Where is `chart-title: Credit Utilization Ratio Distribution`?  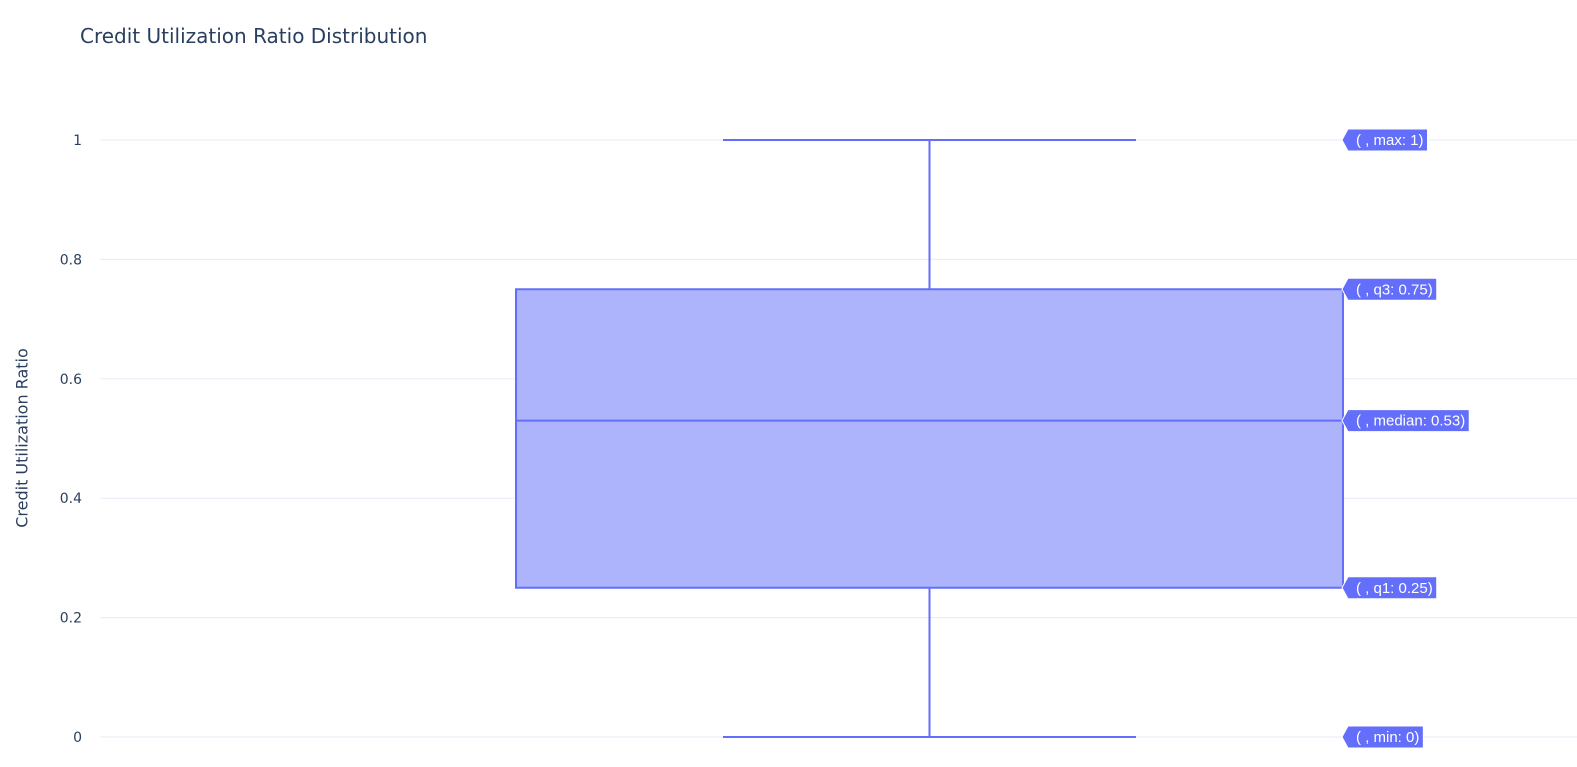 chart-title: Credit Utilization Ratio Distribution is located at coordinates (254, 36).